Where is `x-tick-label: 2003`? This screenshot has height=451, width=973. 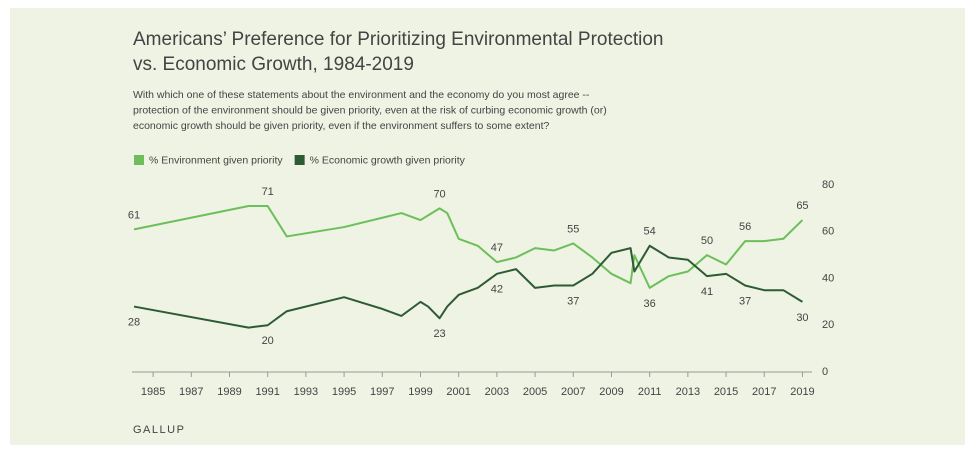
x-tick-label: 2003 is located at coordinates (497, 392).